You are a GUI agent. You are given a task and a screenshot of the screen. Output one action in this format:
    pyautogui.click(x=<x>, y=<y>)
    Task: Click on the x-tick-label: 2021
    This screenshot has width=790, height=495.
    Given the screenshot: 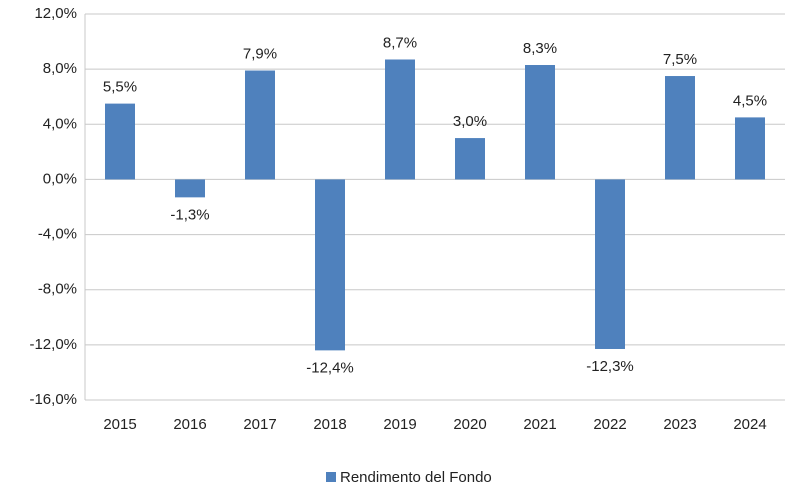 What is the action you would take?
    pyautogui.click(x=539, y=424)
    